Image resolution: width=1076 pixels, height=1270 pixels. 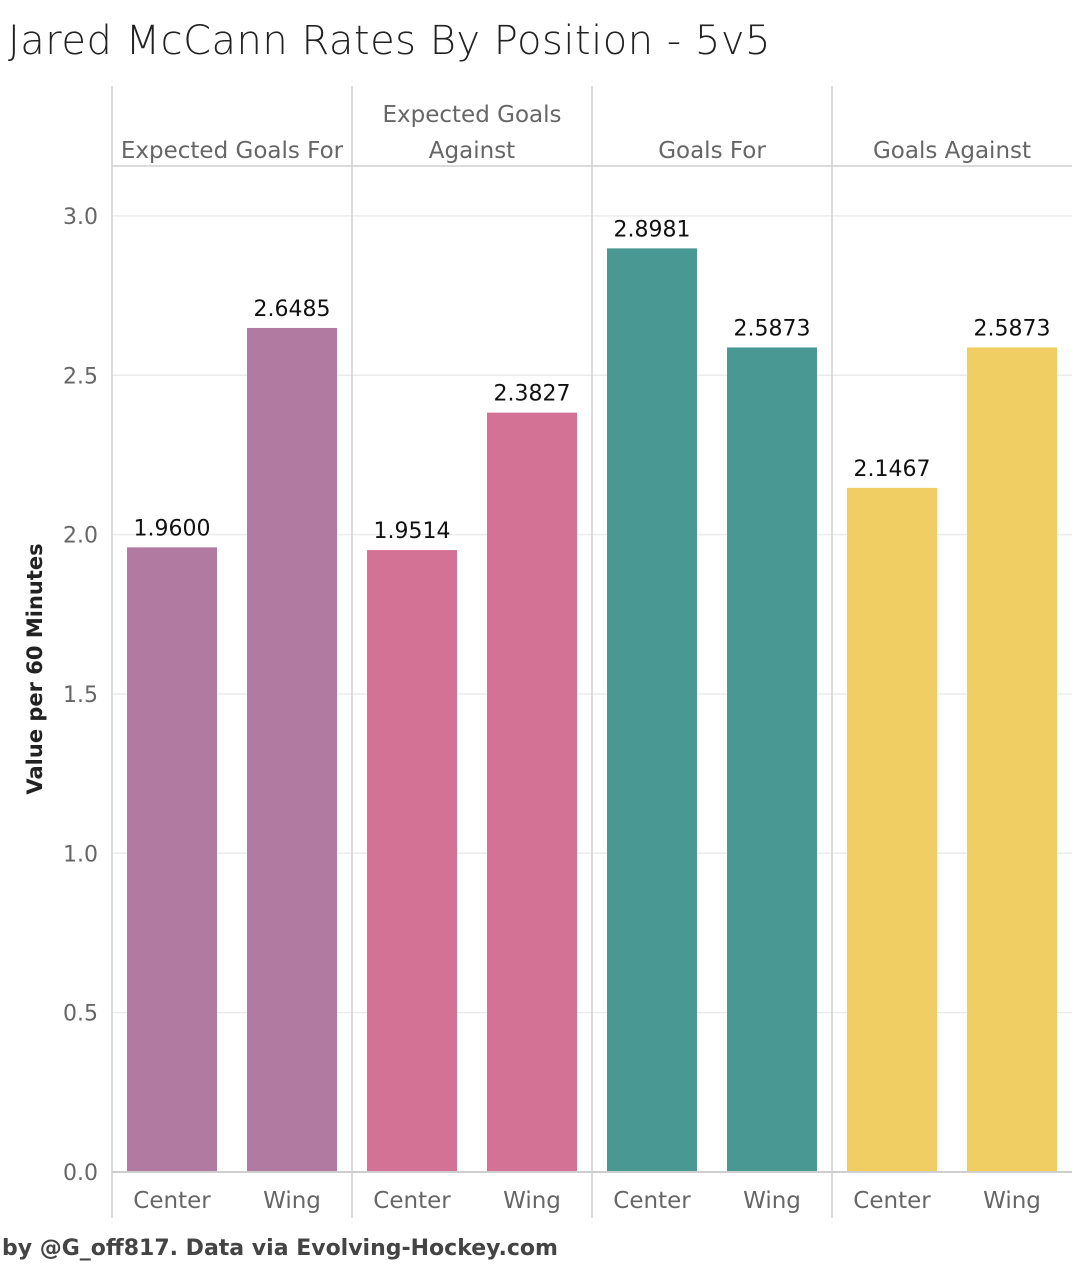 I want to click on y-tick-label: 1.0, so click(x=80, y=854).